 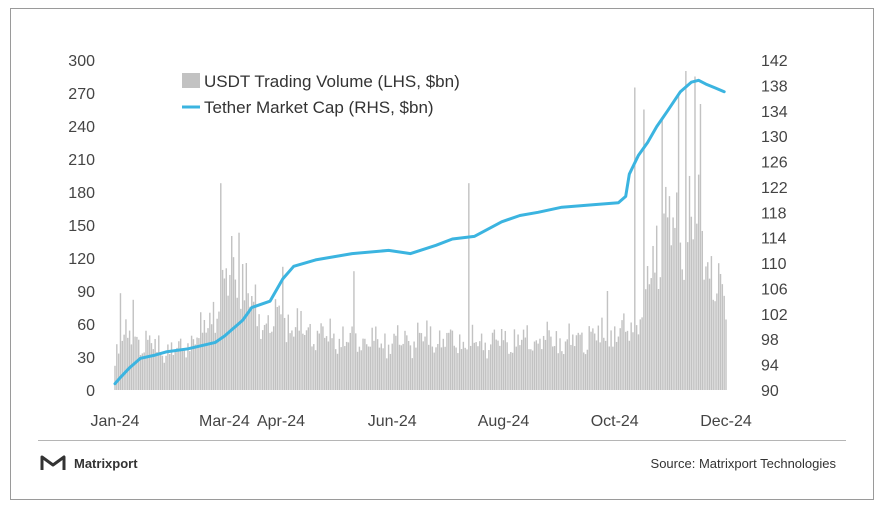 What do you see at coordinates (81, 226) in the screenshot?
I see `left-axis-ticks: 0 30 60 90 120 150 180 210 240 270 300` at bounding box center [81, 226].